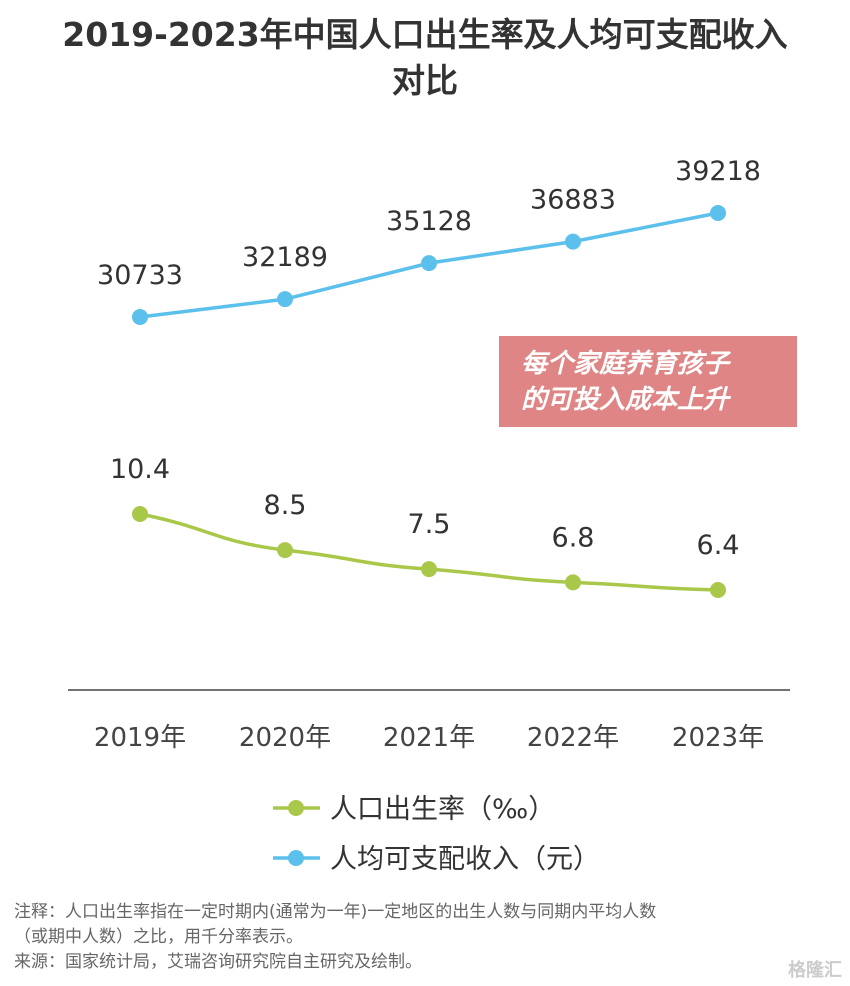 This screenshot has height=986, width=850. What do you see at coordinates (429, 524) in the screenshot?
I see `data-label: 7.5` at bounding box center [429, 524].